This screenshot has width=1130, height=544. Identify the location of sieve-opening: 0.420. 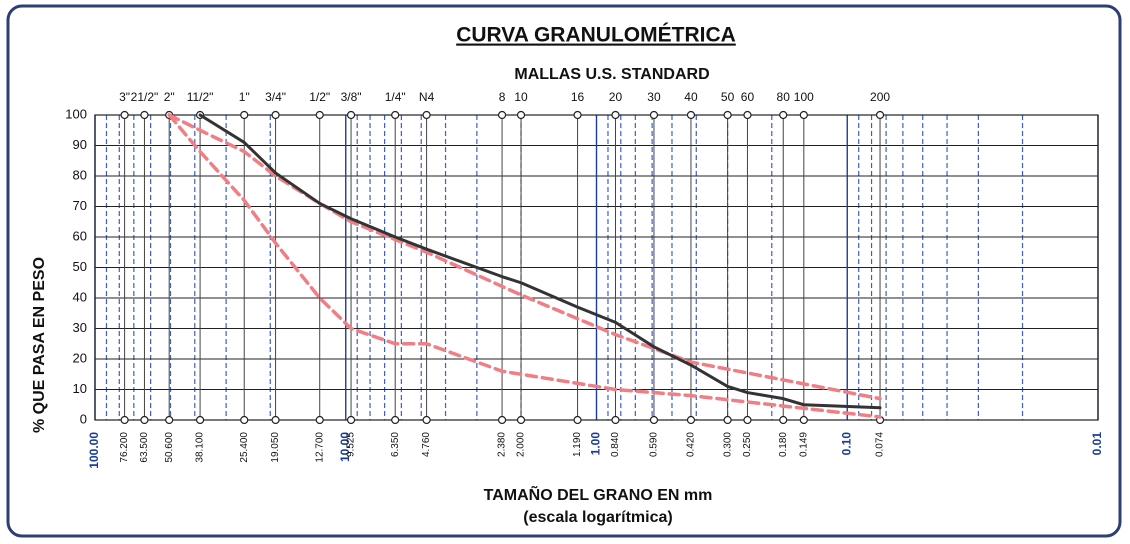
(691, 444).